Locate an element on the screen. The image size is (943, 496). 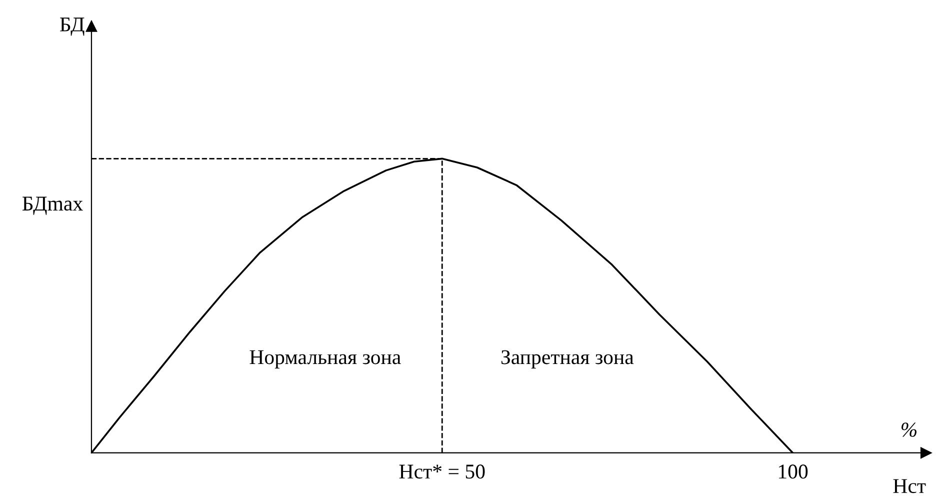
annotation: Запретная зона is located at coordinates (567, 359).